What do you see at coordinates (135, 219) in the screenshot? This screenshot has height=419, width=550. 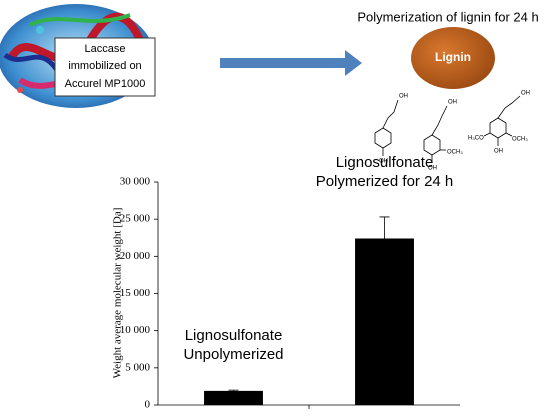 I see `y-tick-label: 25 000` at bounding box center [135, 219].